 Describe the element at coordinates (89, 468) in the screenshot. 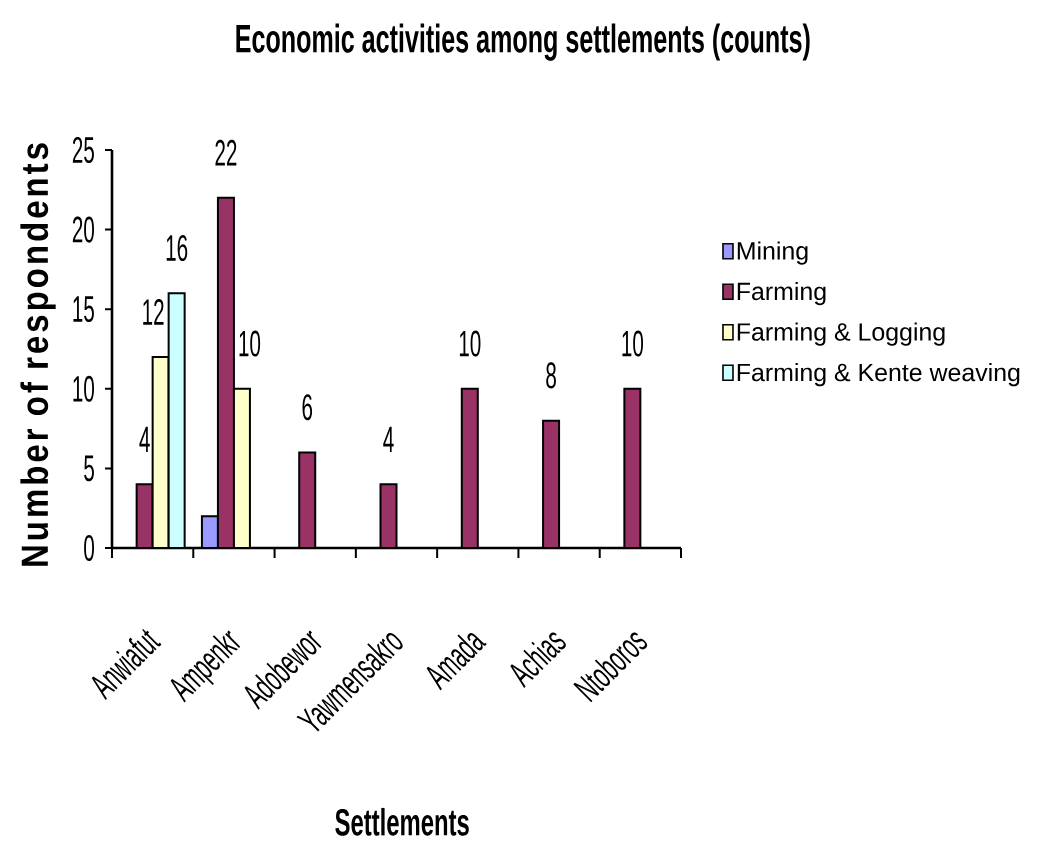

I see `y-tick-label: 5` at that location.